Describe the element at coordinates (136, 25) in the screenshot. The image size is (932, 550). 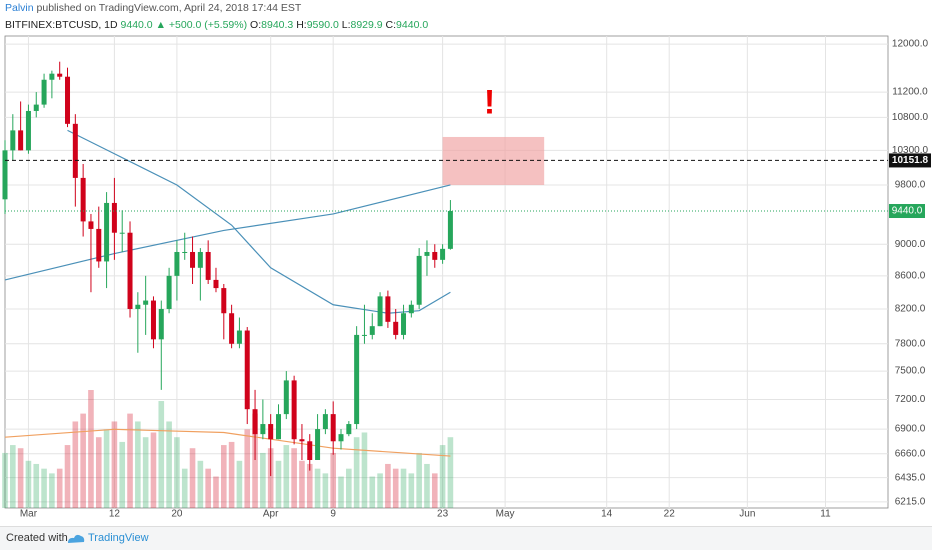
I see `last: 9440.0` at that location.